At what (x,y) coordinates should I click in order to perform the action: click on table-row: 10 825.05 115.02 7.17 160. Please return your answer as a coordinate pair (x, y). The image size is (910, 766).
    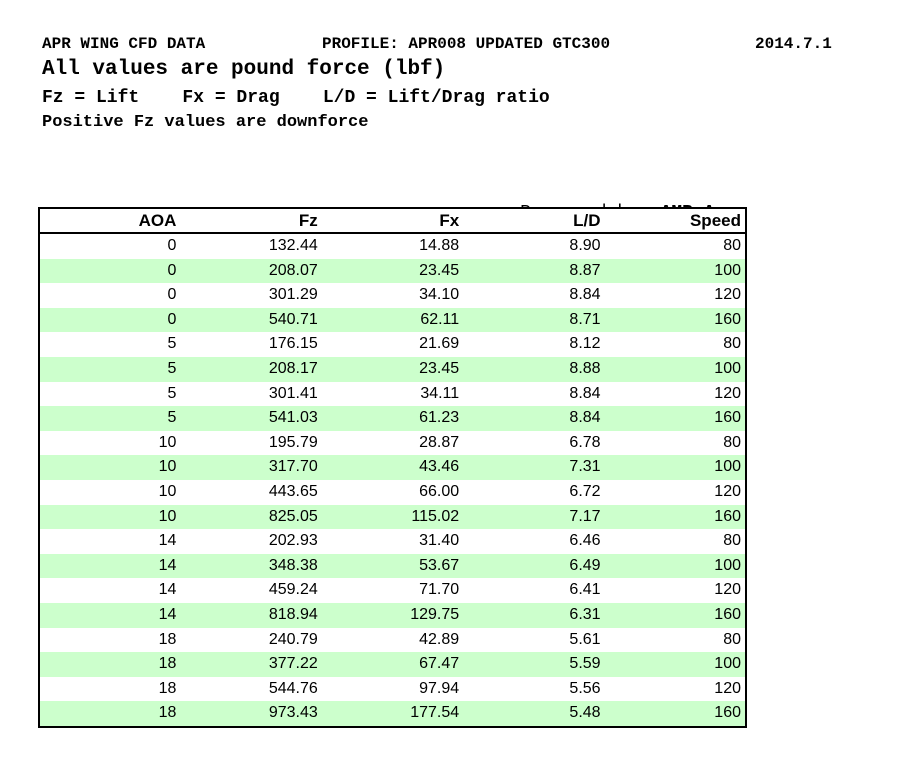
    Looking at the image, I should click on (392, 517).